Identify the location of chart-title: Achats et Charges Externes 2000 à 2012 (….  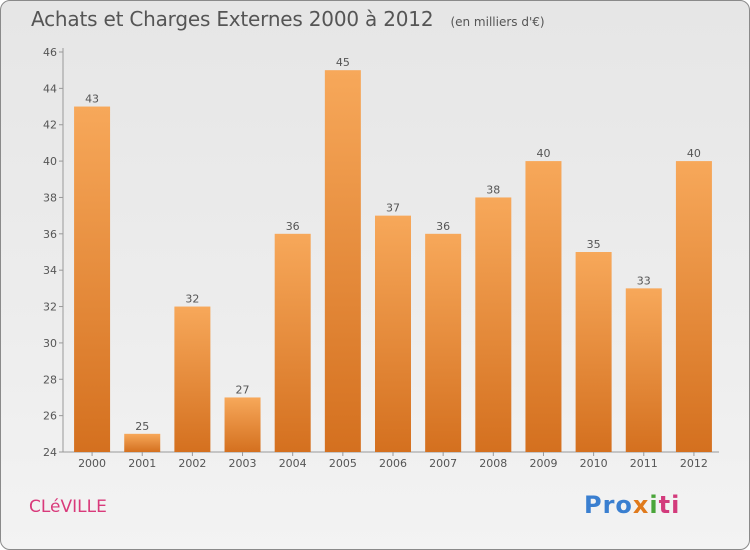
(288, 19).